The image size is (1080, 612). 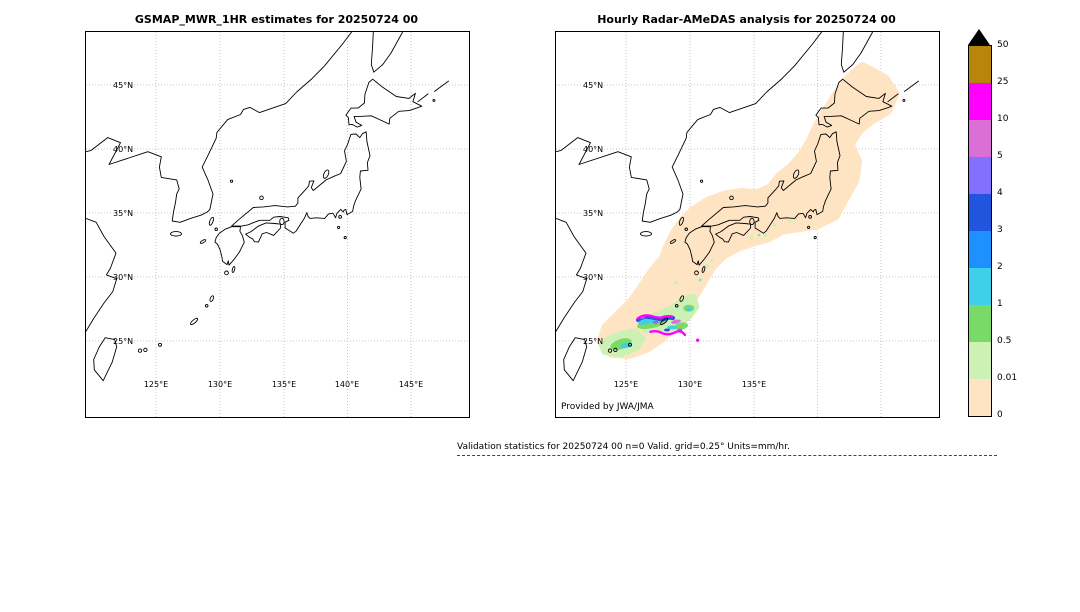 I want to click on precipitation-overlay, so click(x=748, y=211).